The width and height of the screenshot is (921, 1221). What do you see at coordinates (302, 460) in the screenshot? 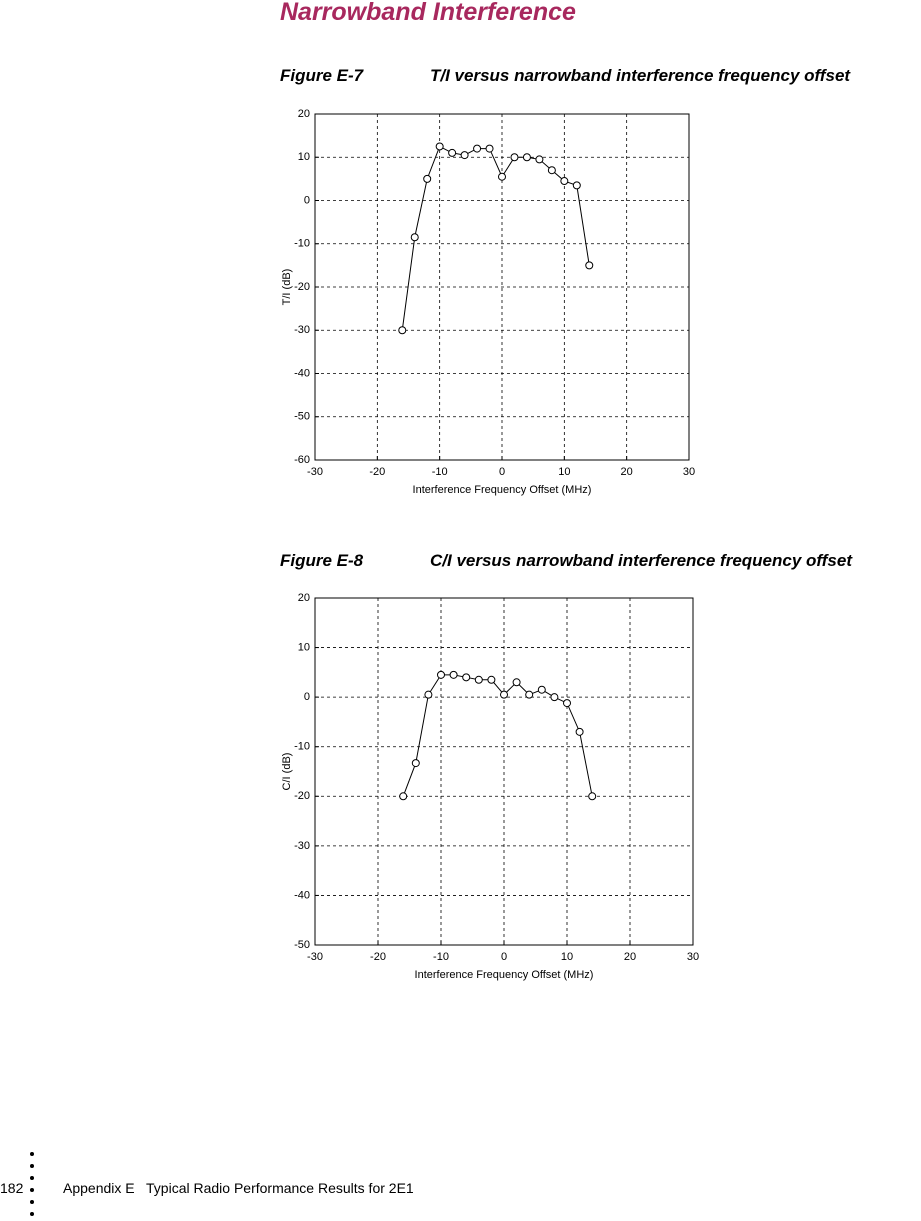
I see `y-tick-label: -60` at bounding box center [302, 460].